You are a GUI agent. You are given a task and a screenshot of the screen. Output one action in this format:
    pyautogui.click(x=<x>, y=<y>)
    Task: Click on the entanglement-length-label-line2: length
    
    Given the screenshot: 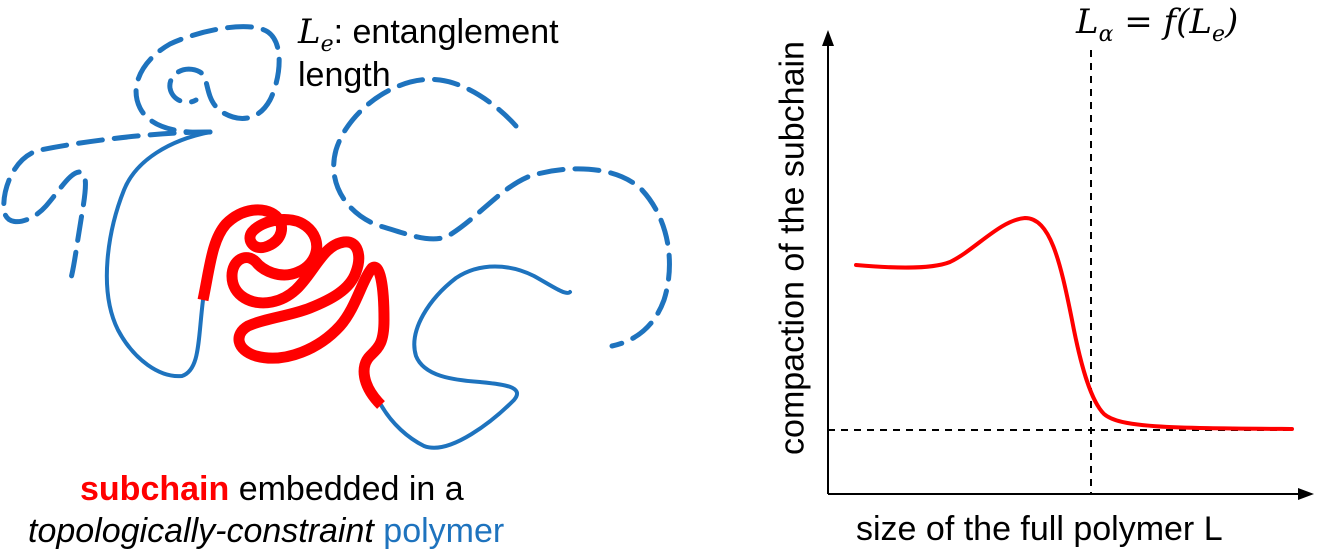 What is the action you would take?
    pyautogui.click(x=344, y=75)
    